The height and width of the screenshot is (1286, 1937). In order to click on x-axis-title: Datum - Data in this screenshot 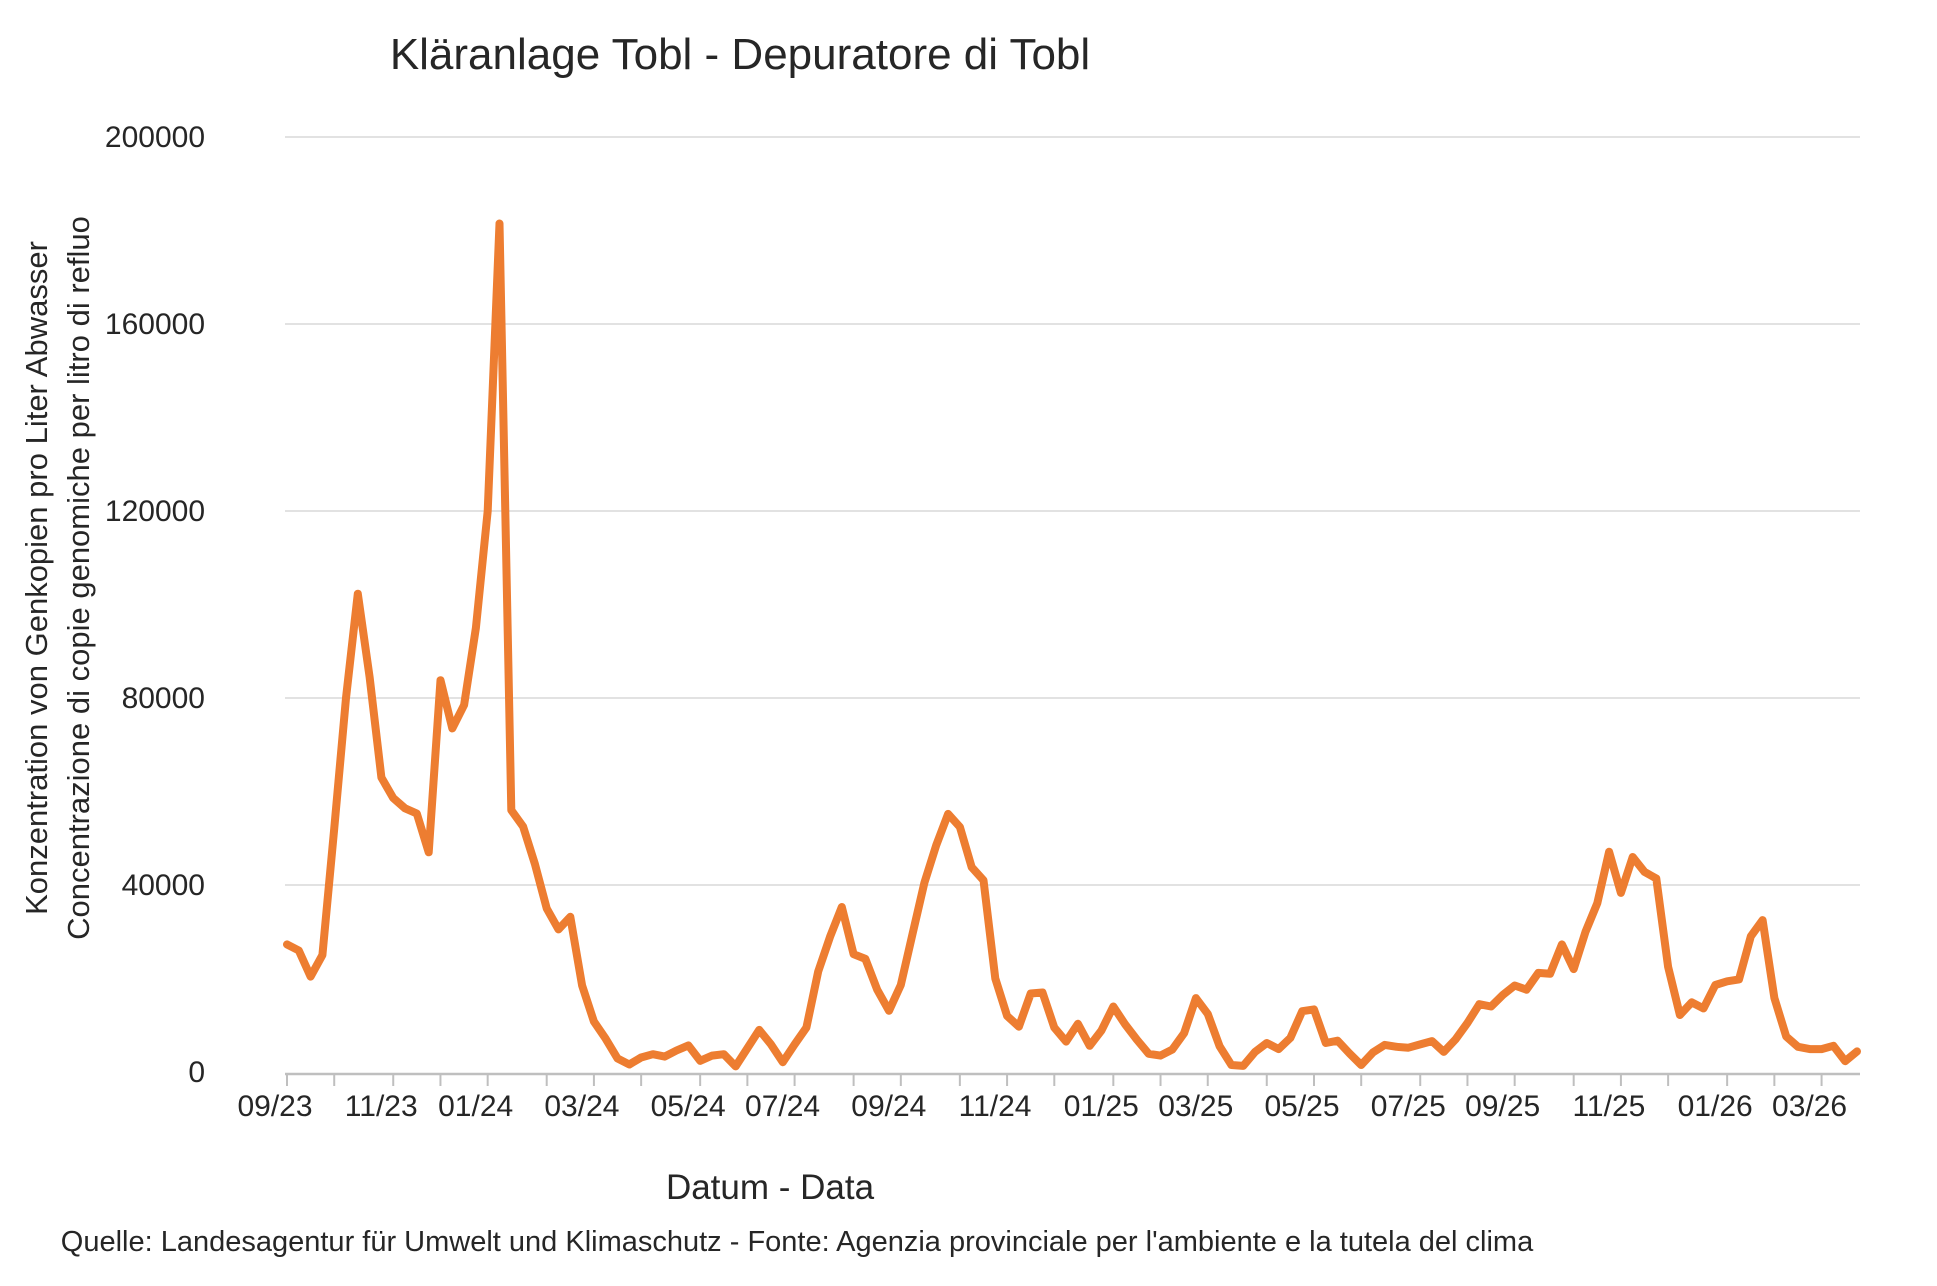, I will do `click(770, 1187)`.